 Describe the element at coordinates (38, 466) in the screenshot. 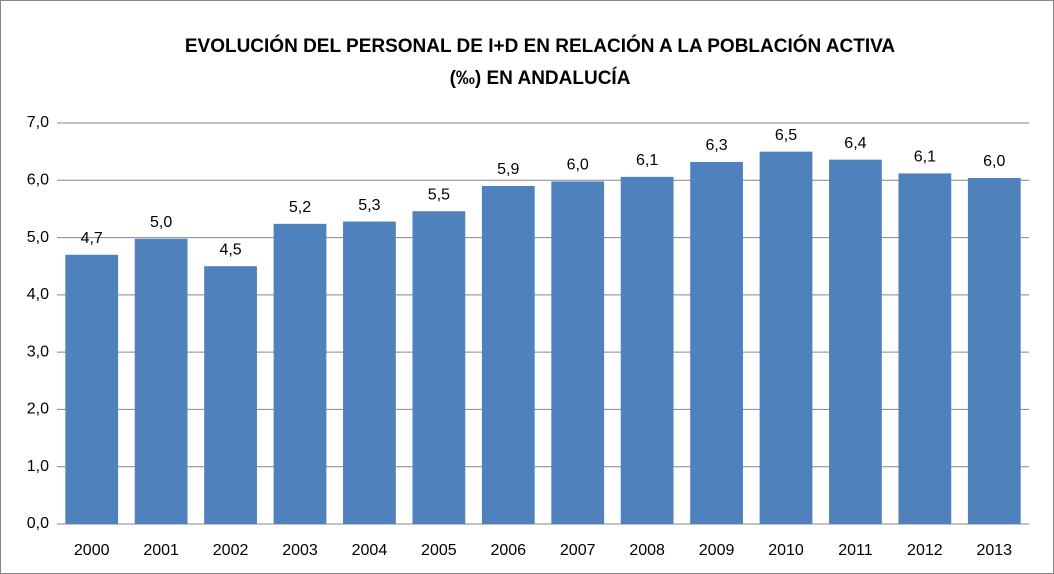

I see `y-tick-label: 1,0` at that location.